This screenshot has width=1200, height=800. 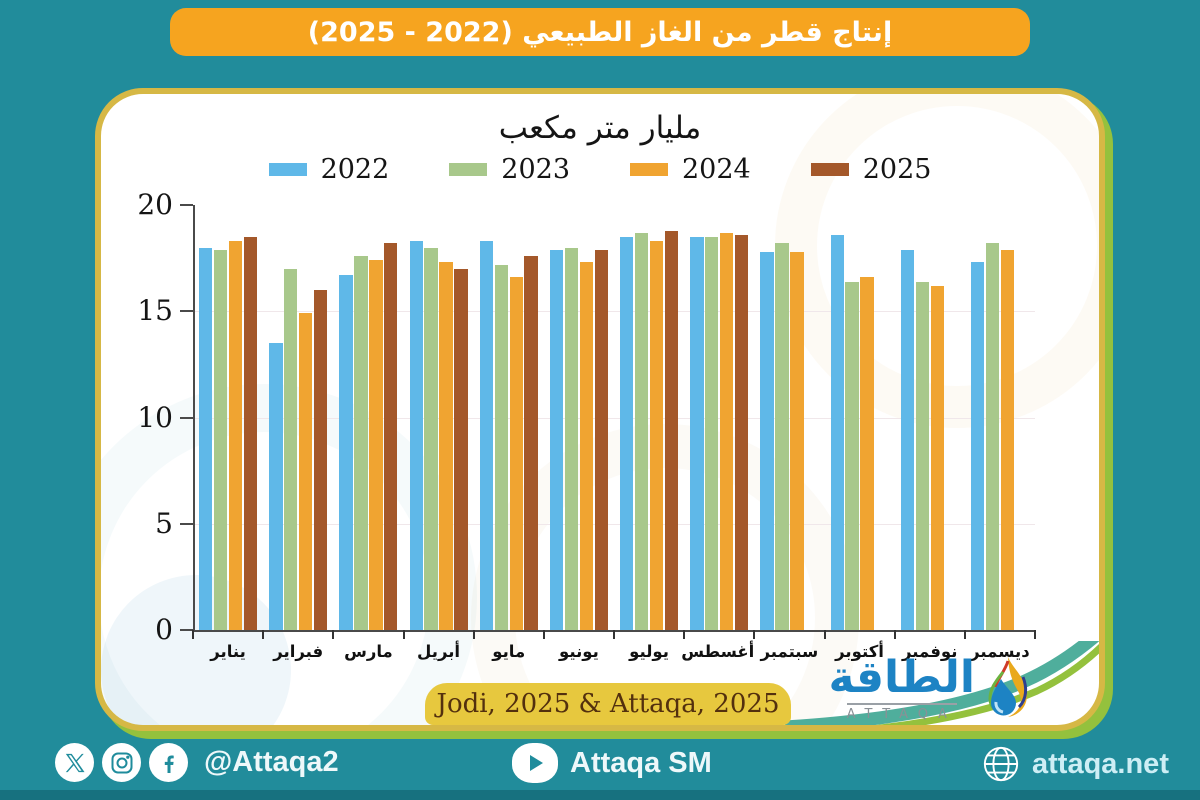 What do you see at coordinates (298, 651) in the screenshot?
I see `month-label: فبراير` at bounding box center [298, 651].